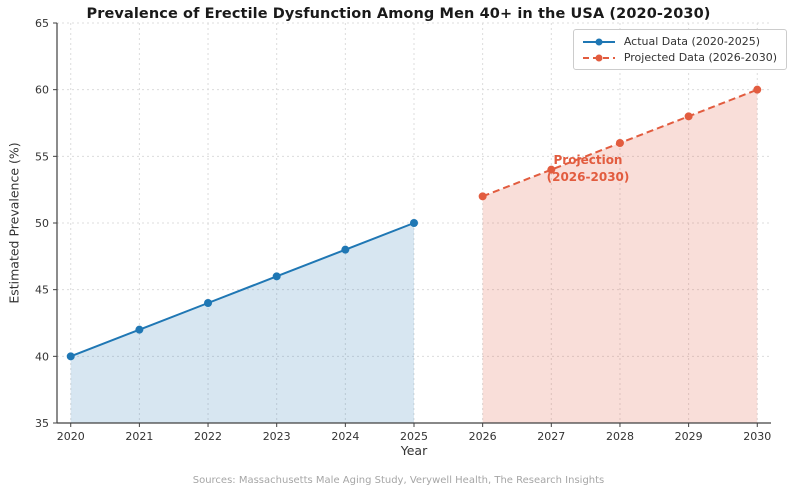  What do you see at coordinates (551, 436) in the screenshot?
I see `x-tick-label: 2027` at bounding box center [551, 436].